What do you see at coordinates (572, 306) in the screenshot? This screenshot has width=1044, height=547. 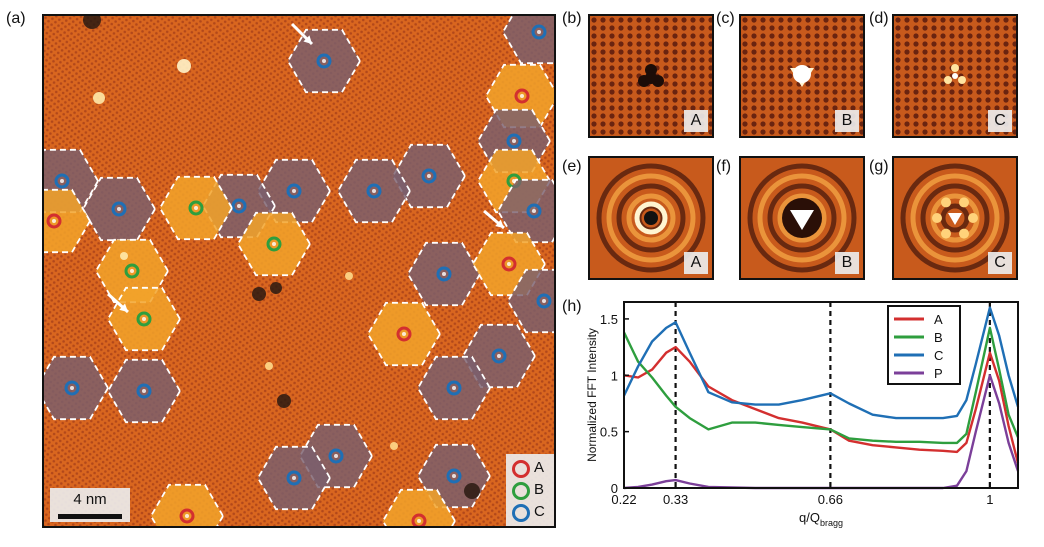 I see `panel-label-h: (h)` at bounding box center [572, 306].